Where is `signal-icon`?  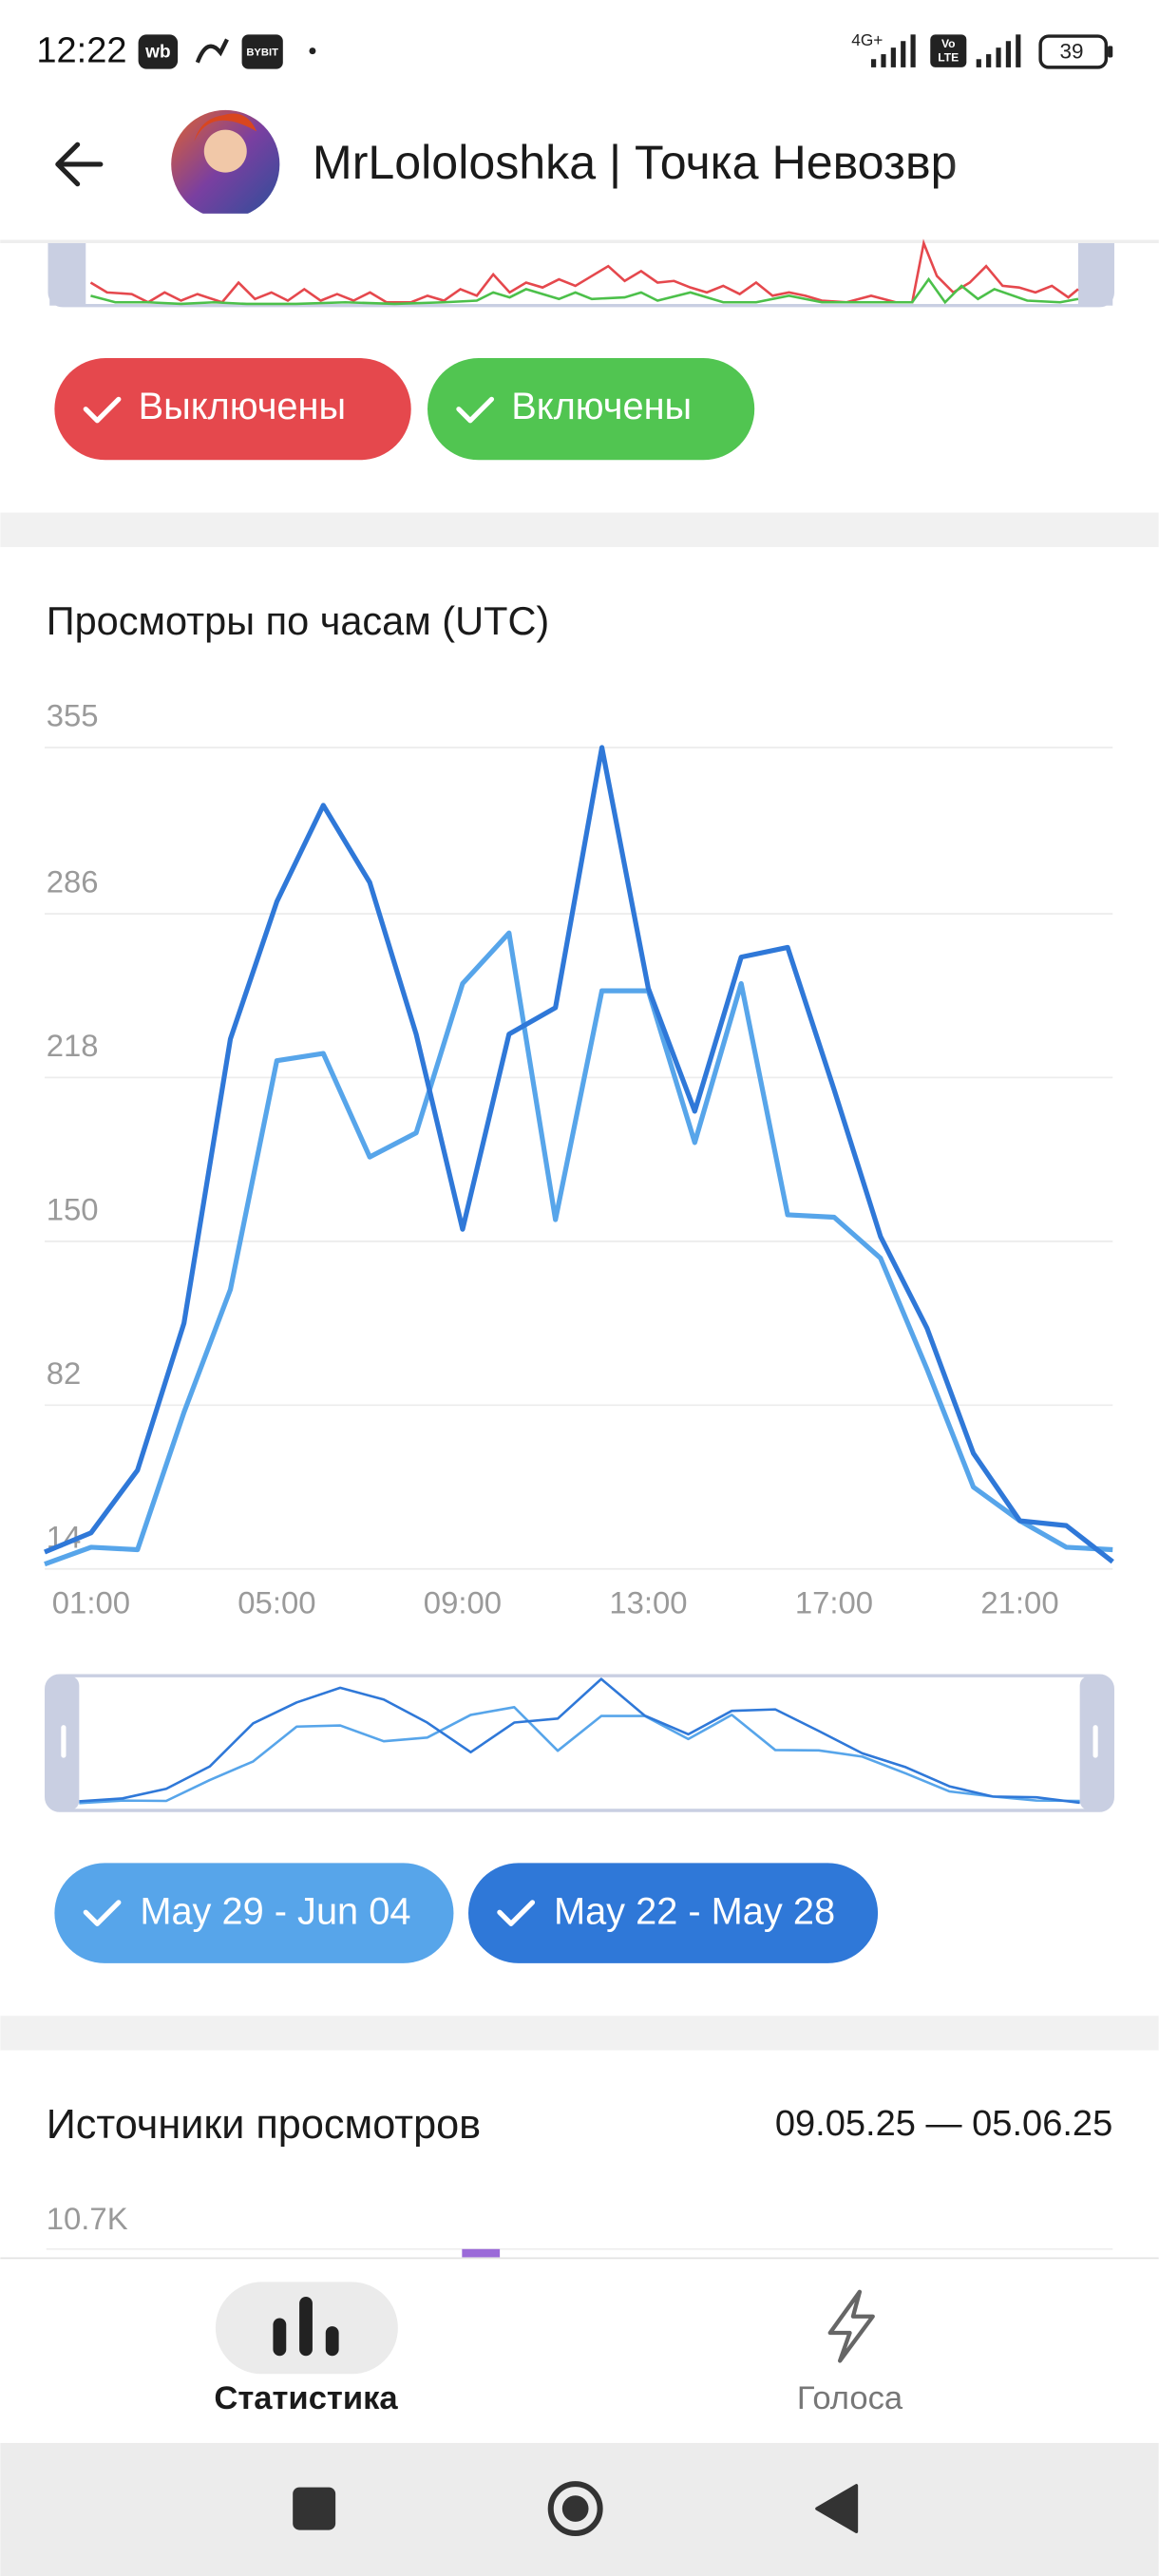
signal-icon is located at coordinates (946, 50).